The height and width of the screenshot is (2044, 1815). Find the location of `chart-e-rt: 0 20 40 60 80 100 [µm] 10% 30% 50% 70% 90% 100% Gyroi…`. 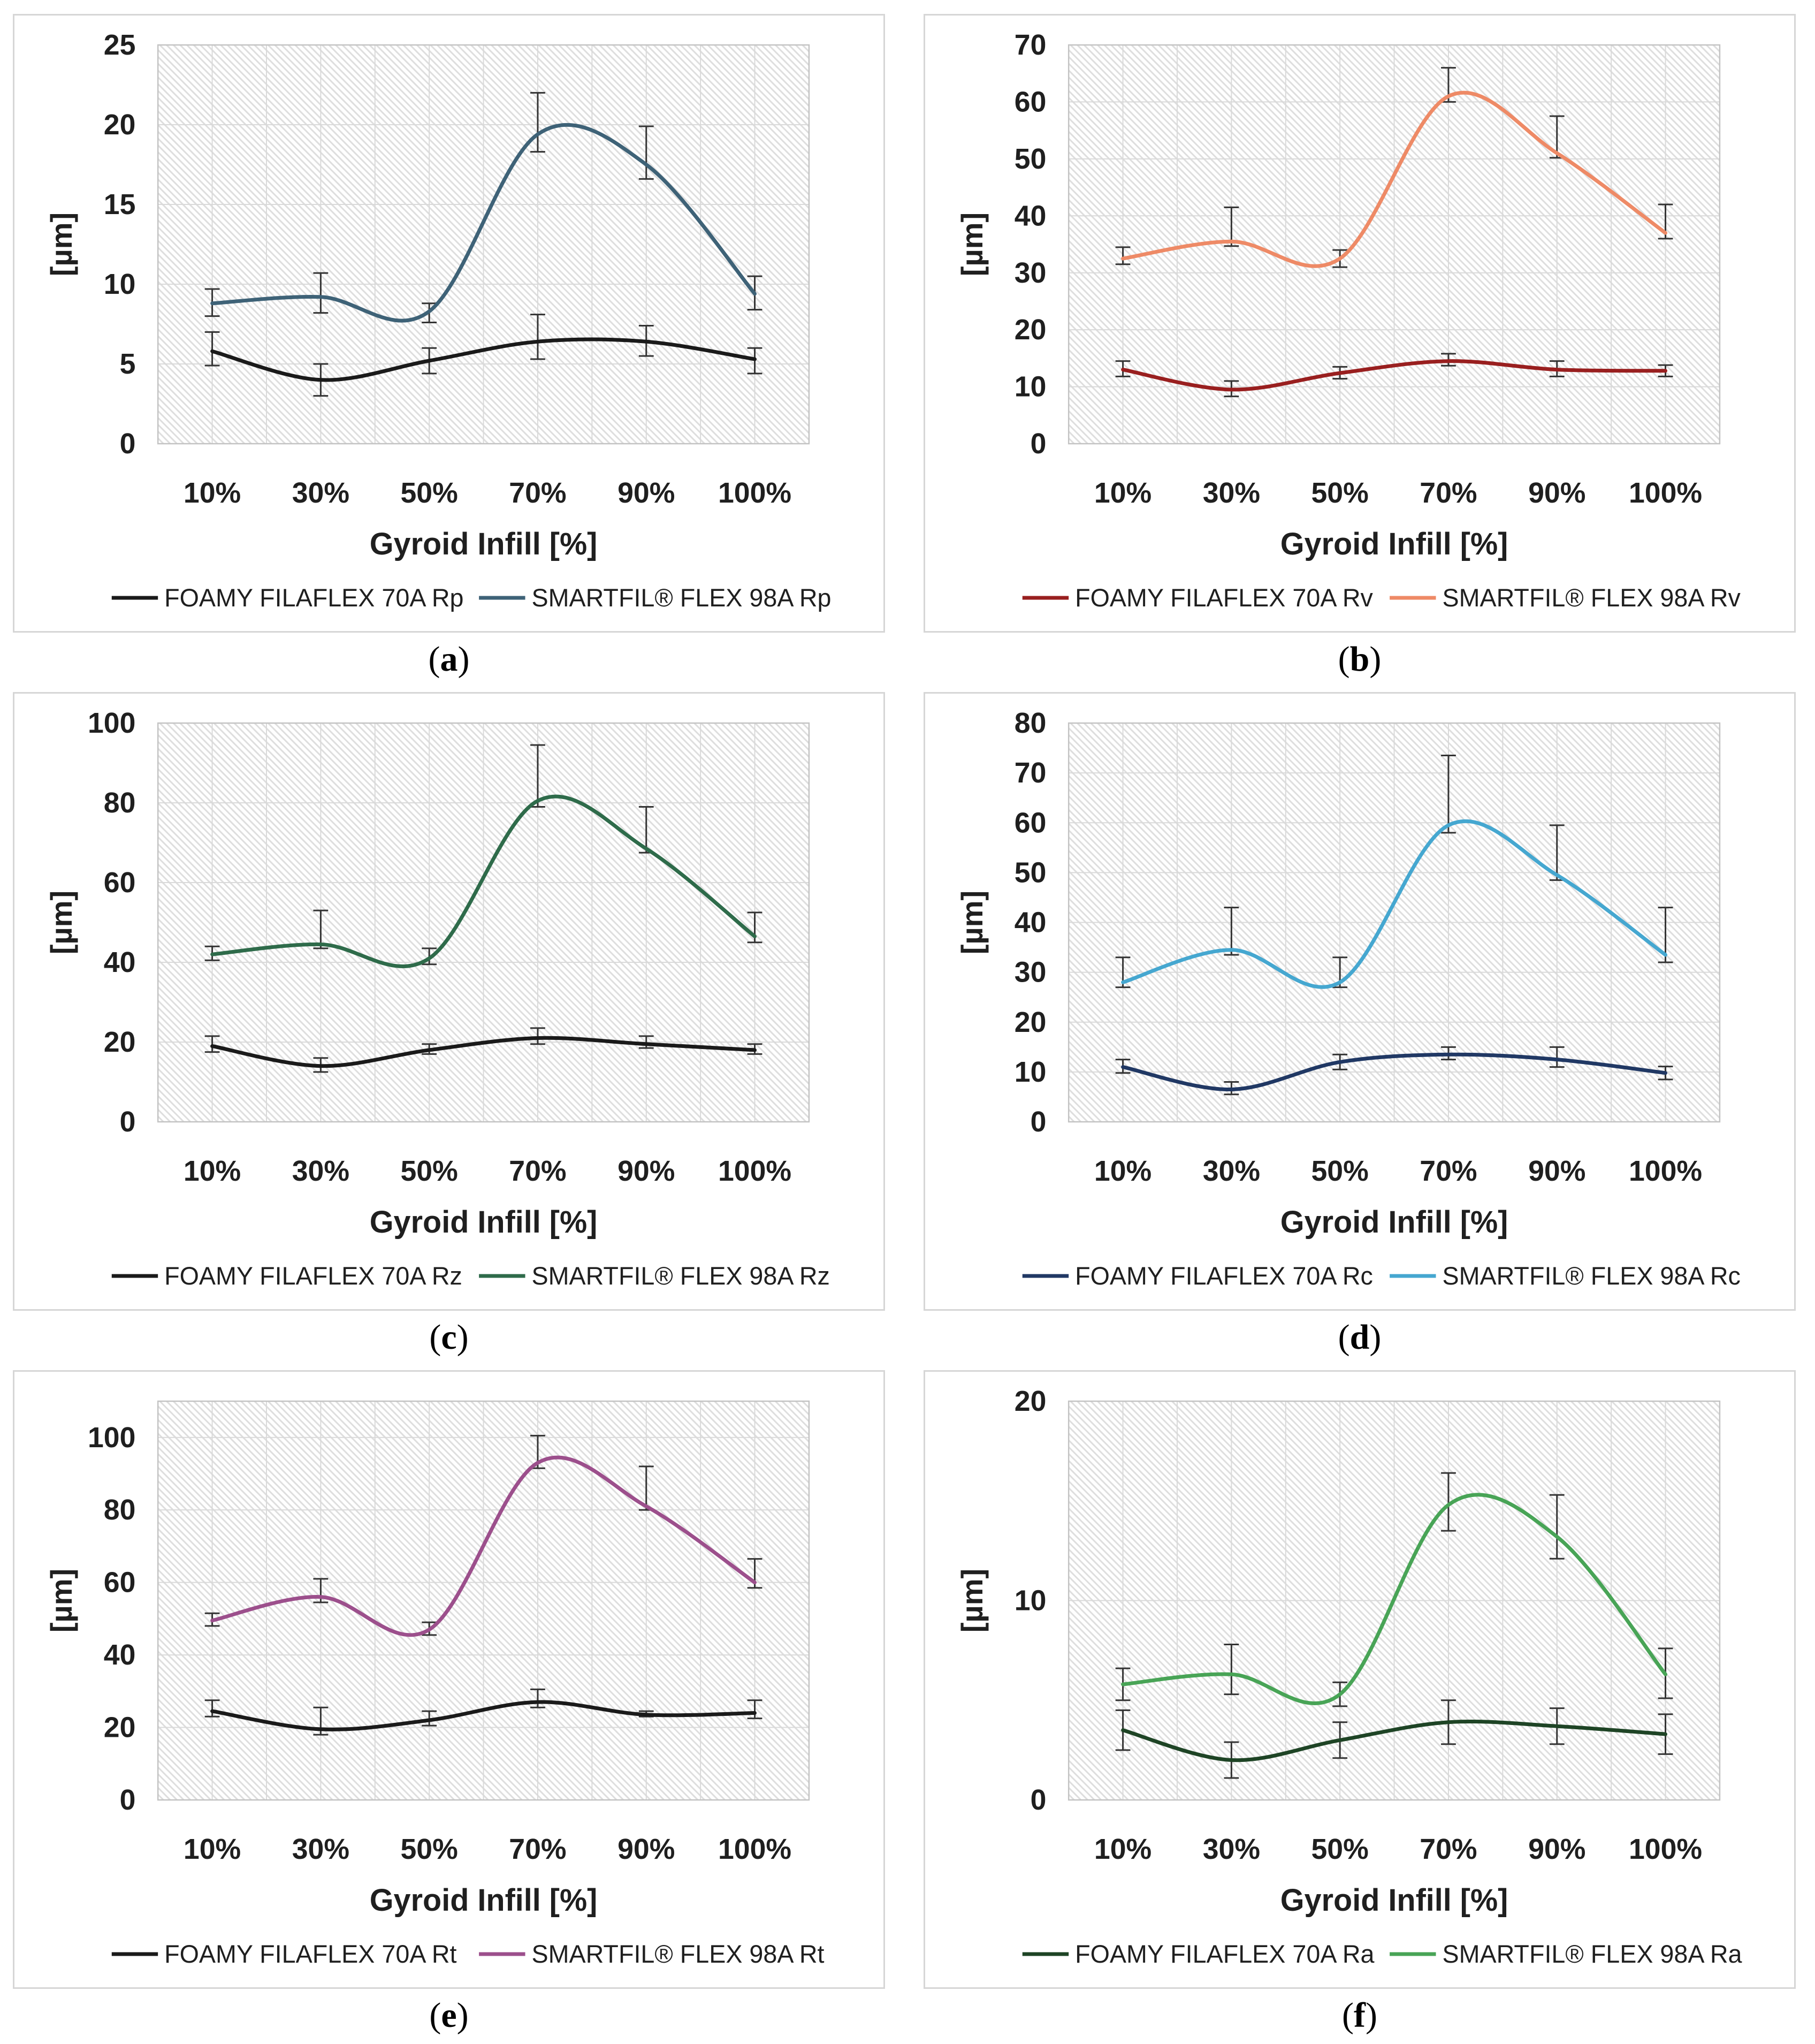

chart-e-rt: 0 20 40 60 80 100 [µm] 10% 30% 50% 70% 90% 100% Gyroi… is located at coordinates (434, 1684).